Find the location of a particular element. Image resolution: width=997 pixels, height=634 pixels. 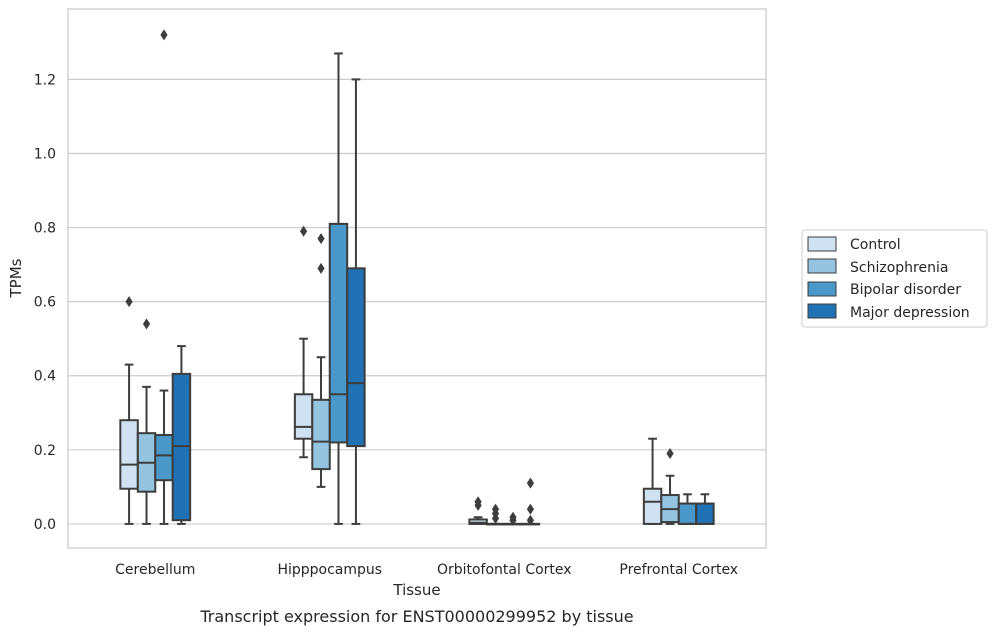

x-tick-label-hipppocampus: Hipppocampus is located at coordinates (329, 570).